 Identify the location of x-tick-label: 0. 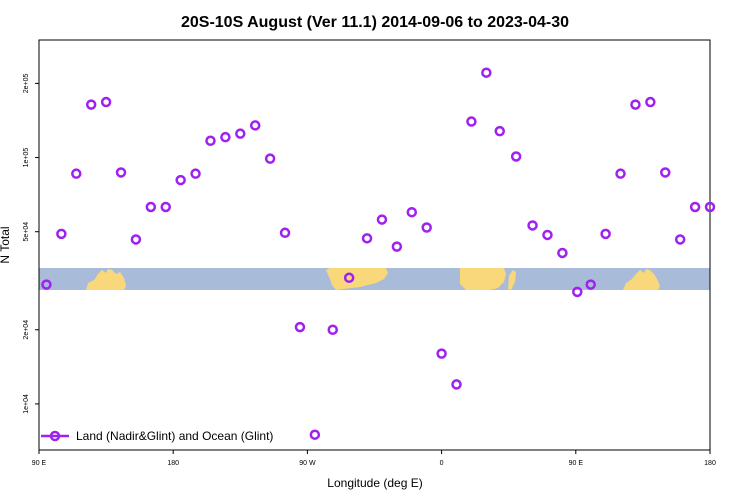
(442, 463).